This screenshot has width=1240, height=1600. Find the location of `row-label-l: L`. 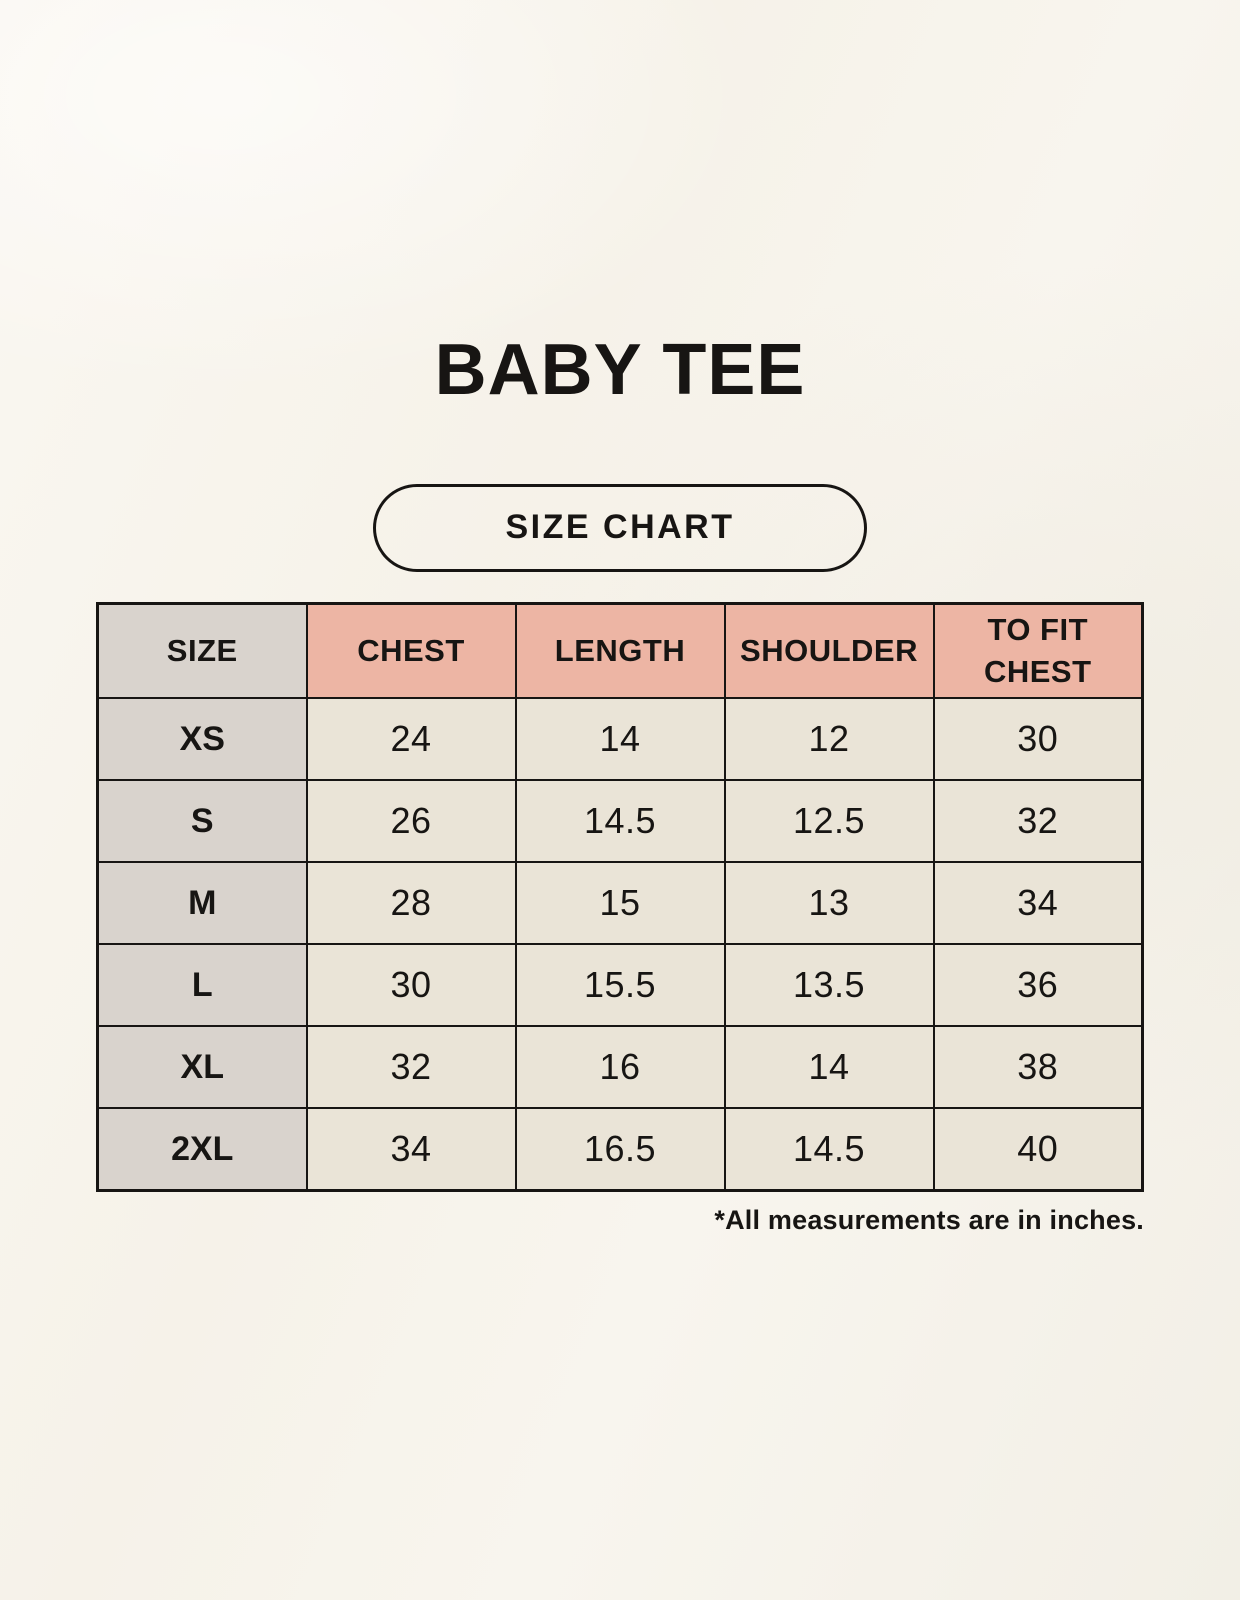

row-label-l: L is located at coordinates (202, 985).